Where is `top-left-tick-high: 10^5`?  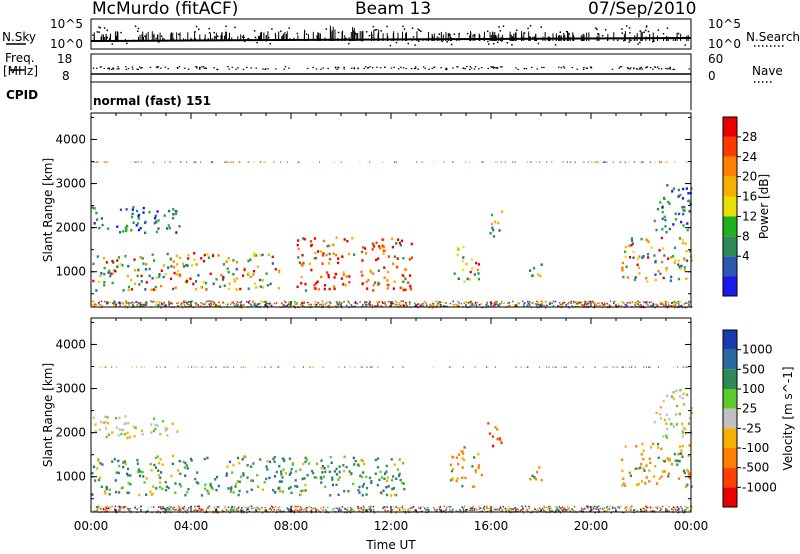
top-left-tick-high: 10^5 is located at coordinates (66, 24).